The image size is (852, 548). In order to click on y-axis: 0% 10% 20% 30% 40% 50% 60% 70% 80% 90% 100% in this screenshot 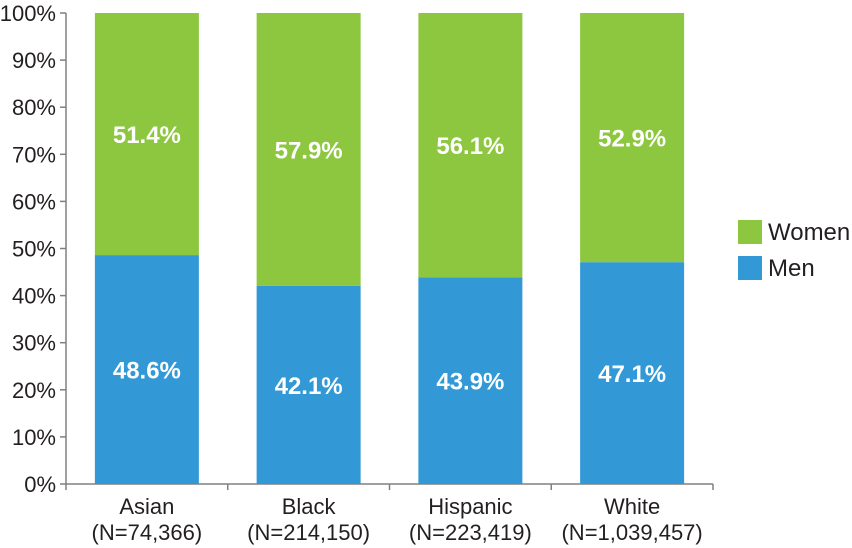, I will do `click(33, 249)`.